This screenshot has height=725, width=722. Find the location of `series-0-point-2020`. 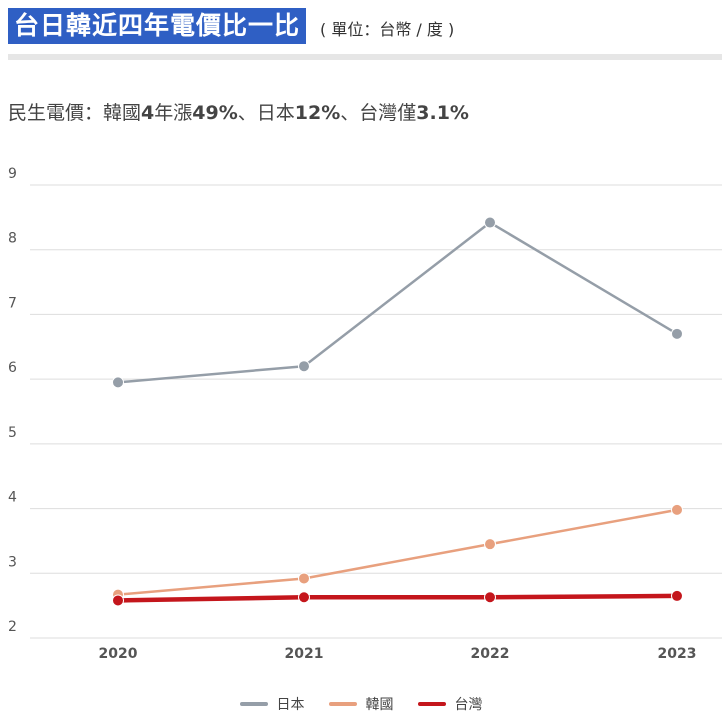

series-0-point-2020 is located at coordinates (118, 382).